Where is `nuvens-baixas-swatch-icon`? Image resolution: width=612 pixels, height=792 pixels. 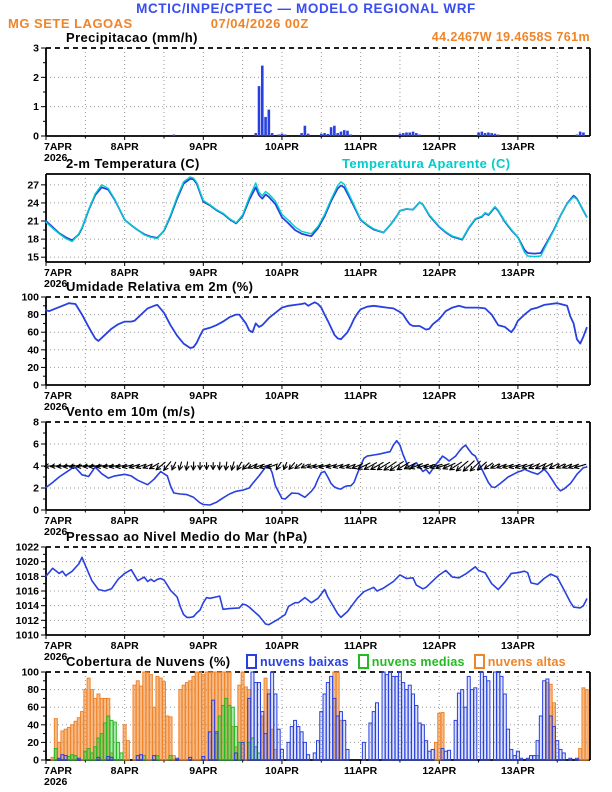
nuvens-baixas-swatch-icon is located at coordinates (251, 661).